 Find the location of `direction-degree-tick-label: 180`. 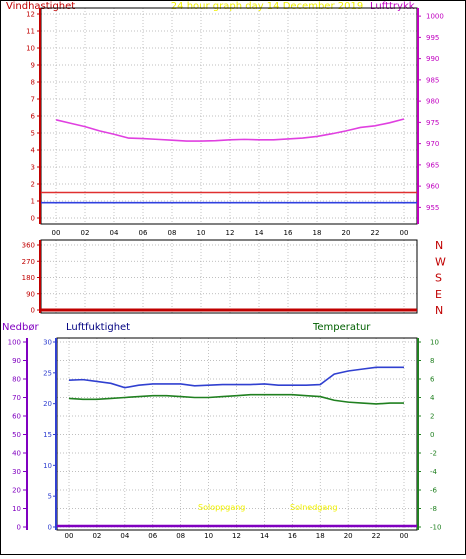

direction-degree-tick-label: 180 is located at coordinates (28, 278).